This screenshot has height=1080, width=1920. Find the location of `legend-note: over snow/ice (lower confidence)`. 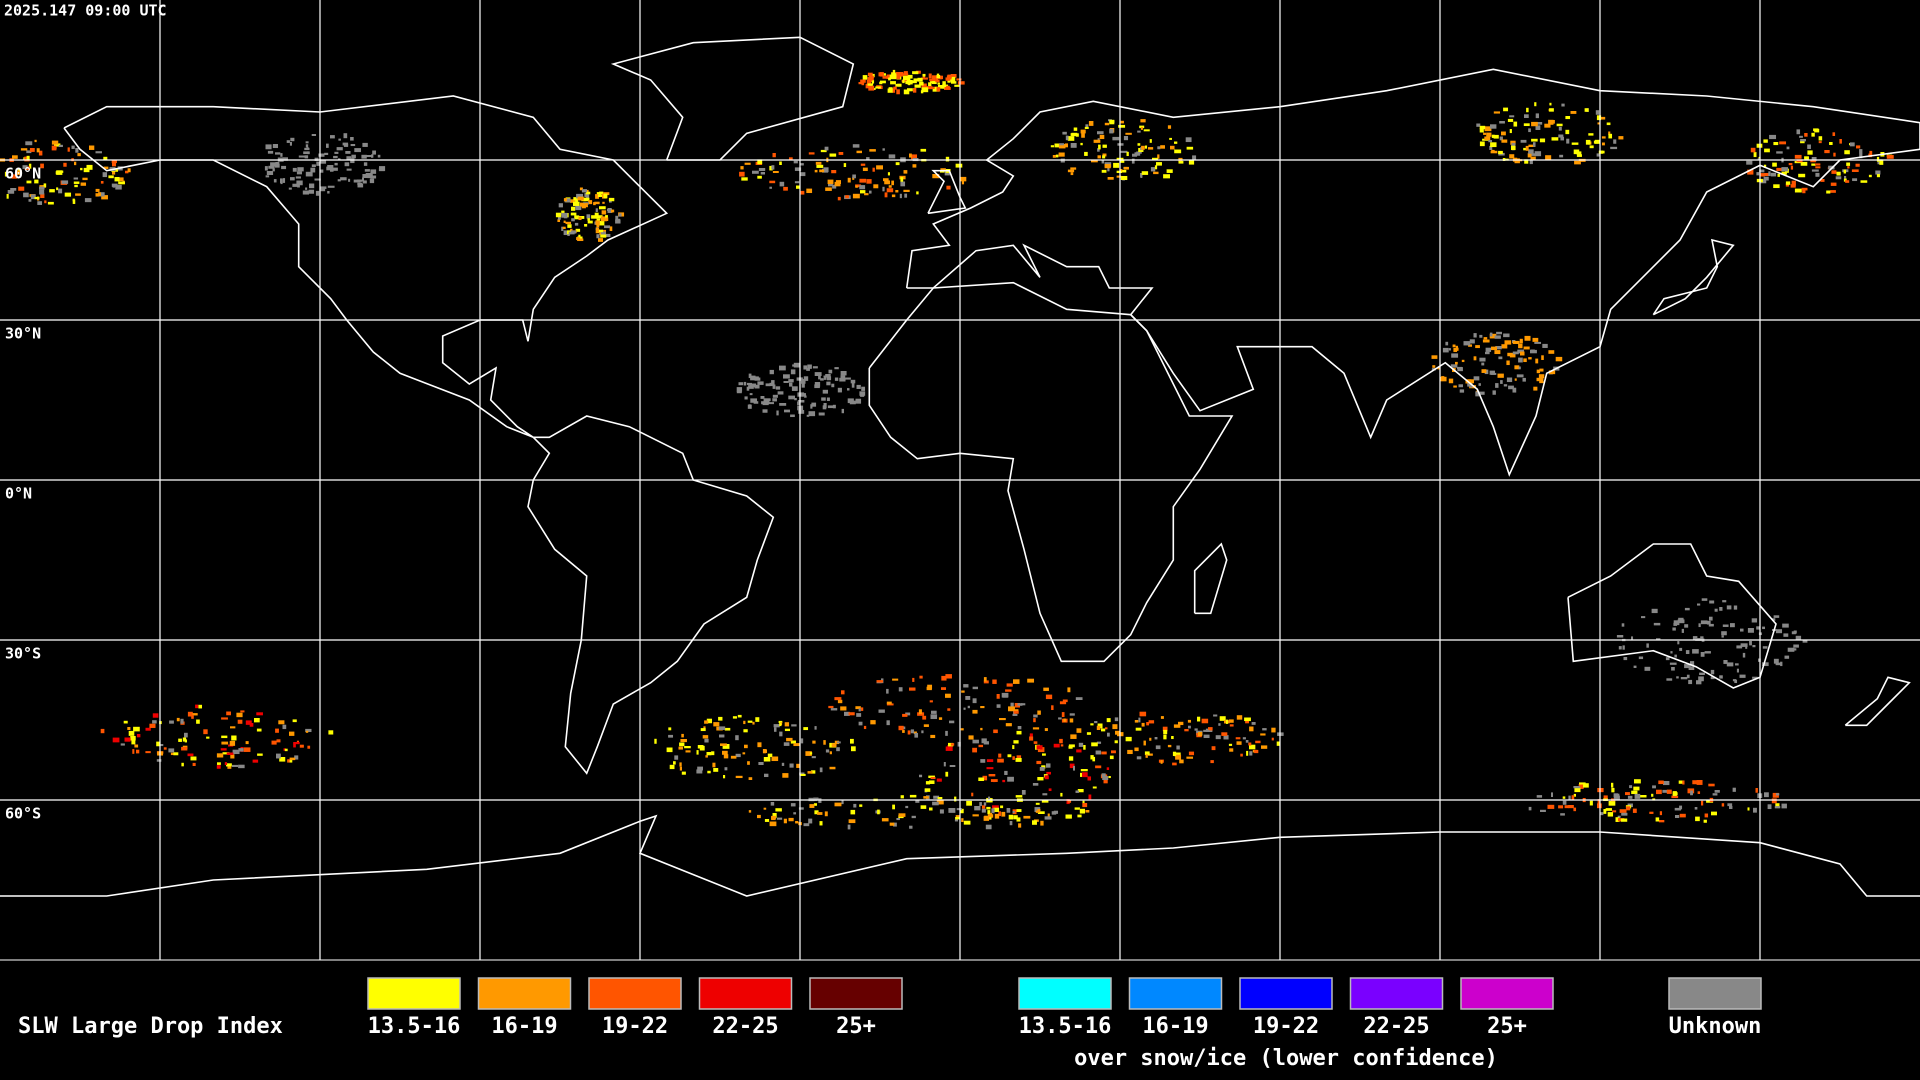

legend-note: over snow/ice (lower confidence) is located at coordinates (1286, 1058).